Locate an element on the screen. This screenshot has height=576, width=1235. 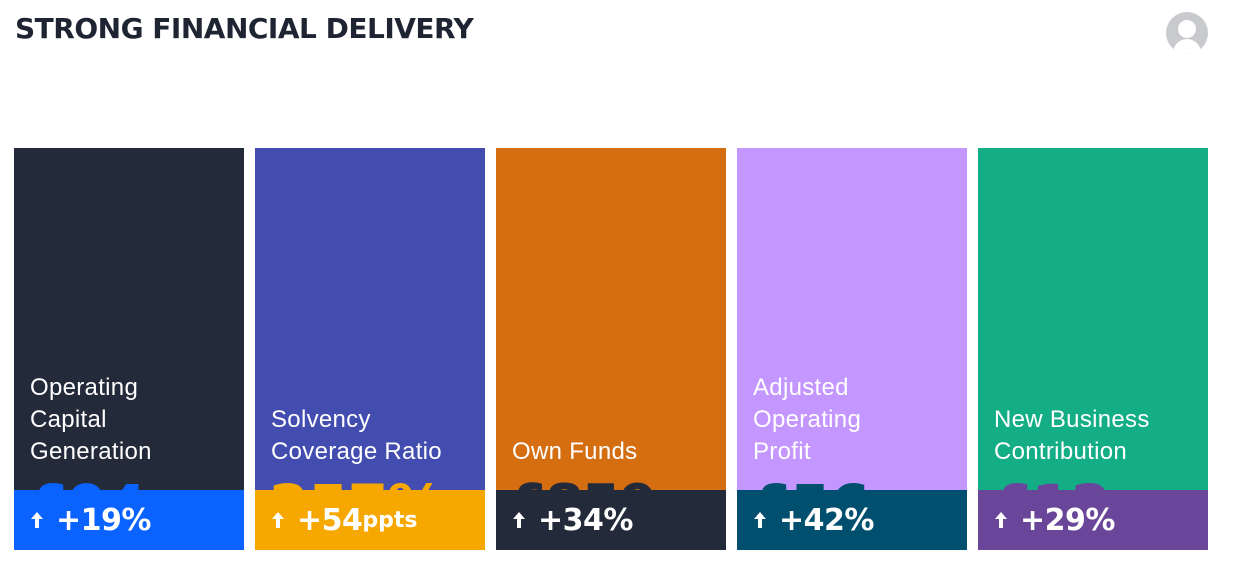
kpi-change-unit: ppts is located at coordinates (390, 520).